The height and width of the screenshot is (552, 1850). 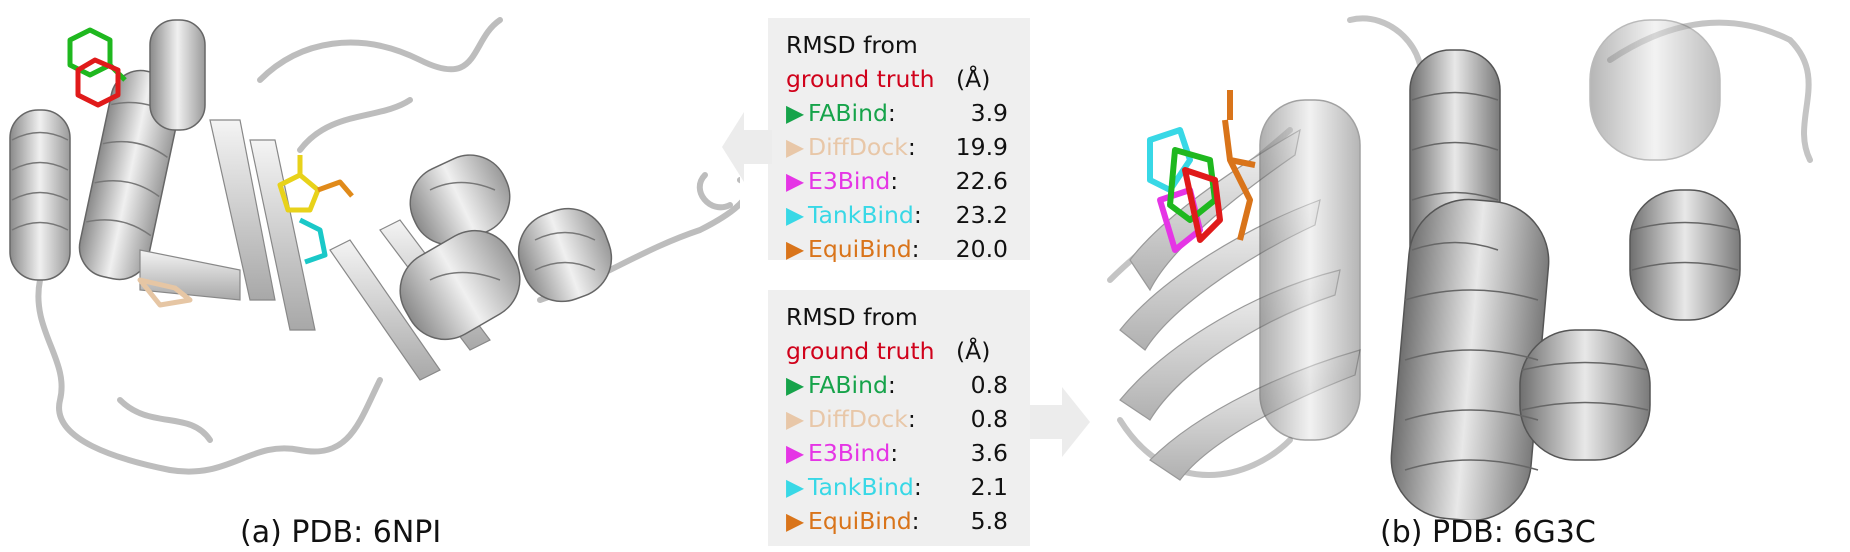 I want to click on rmsd-value: 23.2, so click(x=981, y=215).